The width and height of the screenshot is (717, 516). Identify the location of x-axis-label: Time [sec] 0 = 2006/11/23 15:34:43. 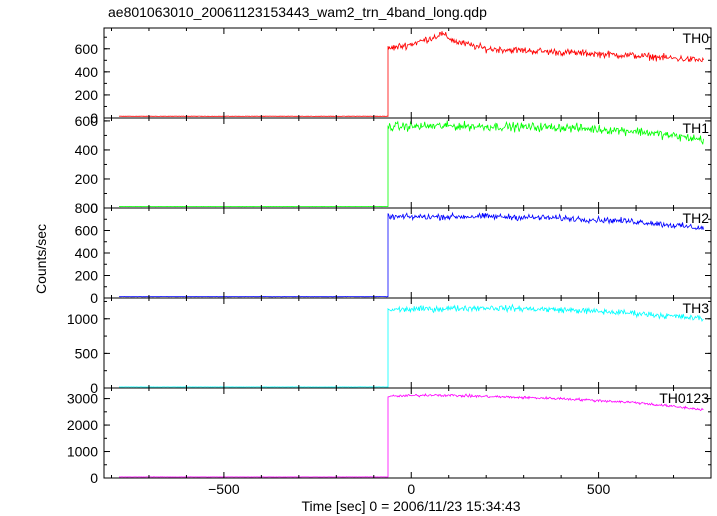
(410, 506).